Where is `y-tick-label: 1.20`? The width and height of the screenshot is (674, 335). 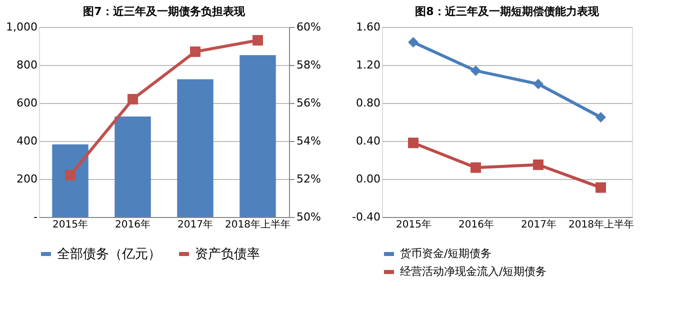 y-tick-label: 1.20 is located at coordinates (368, 65).